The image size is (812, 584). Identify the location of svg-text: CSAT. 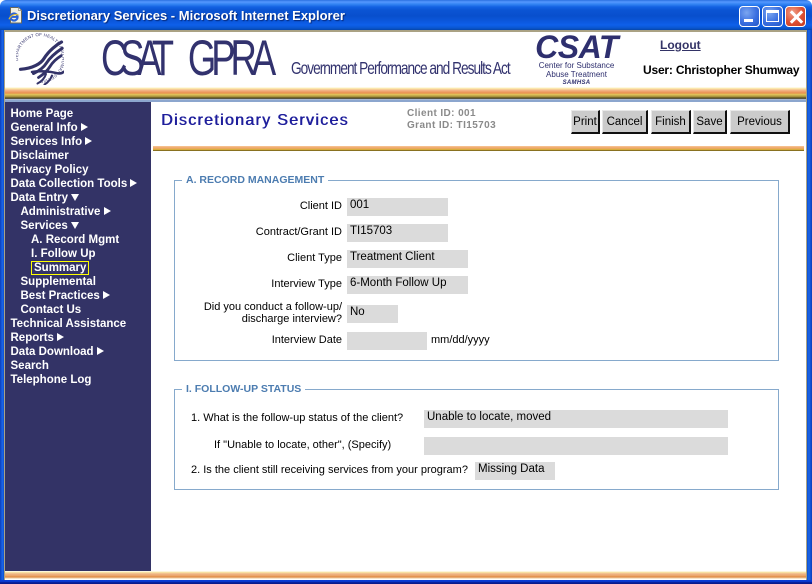
(137, 59).